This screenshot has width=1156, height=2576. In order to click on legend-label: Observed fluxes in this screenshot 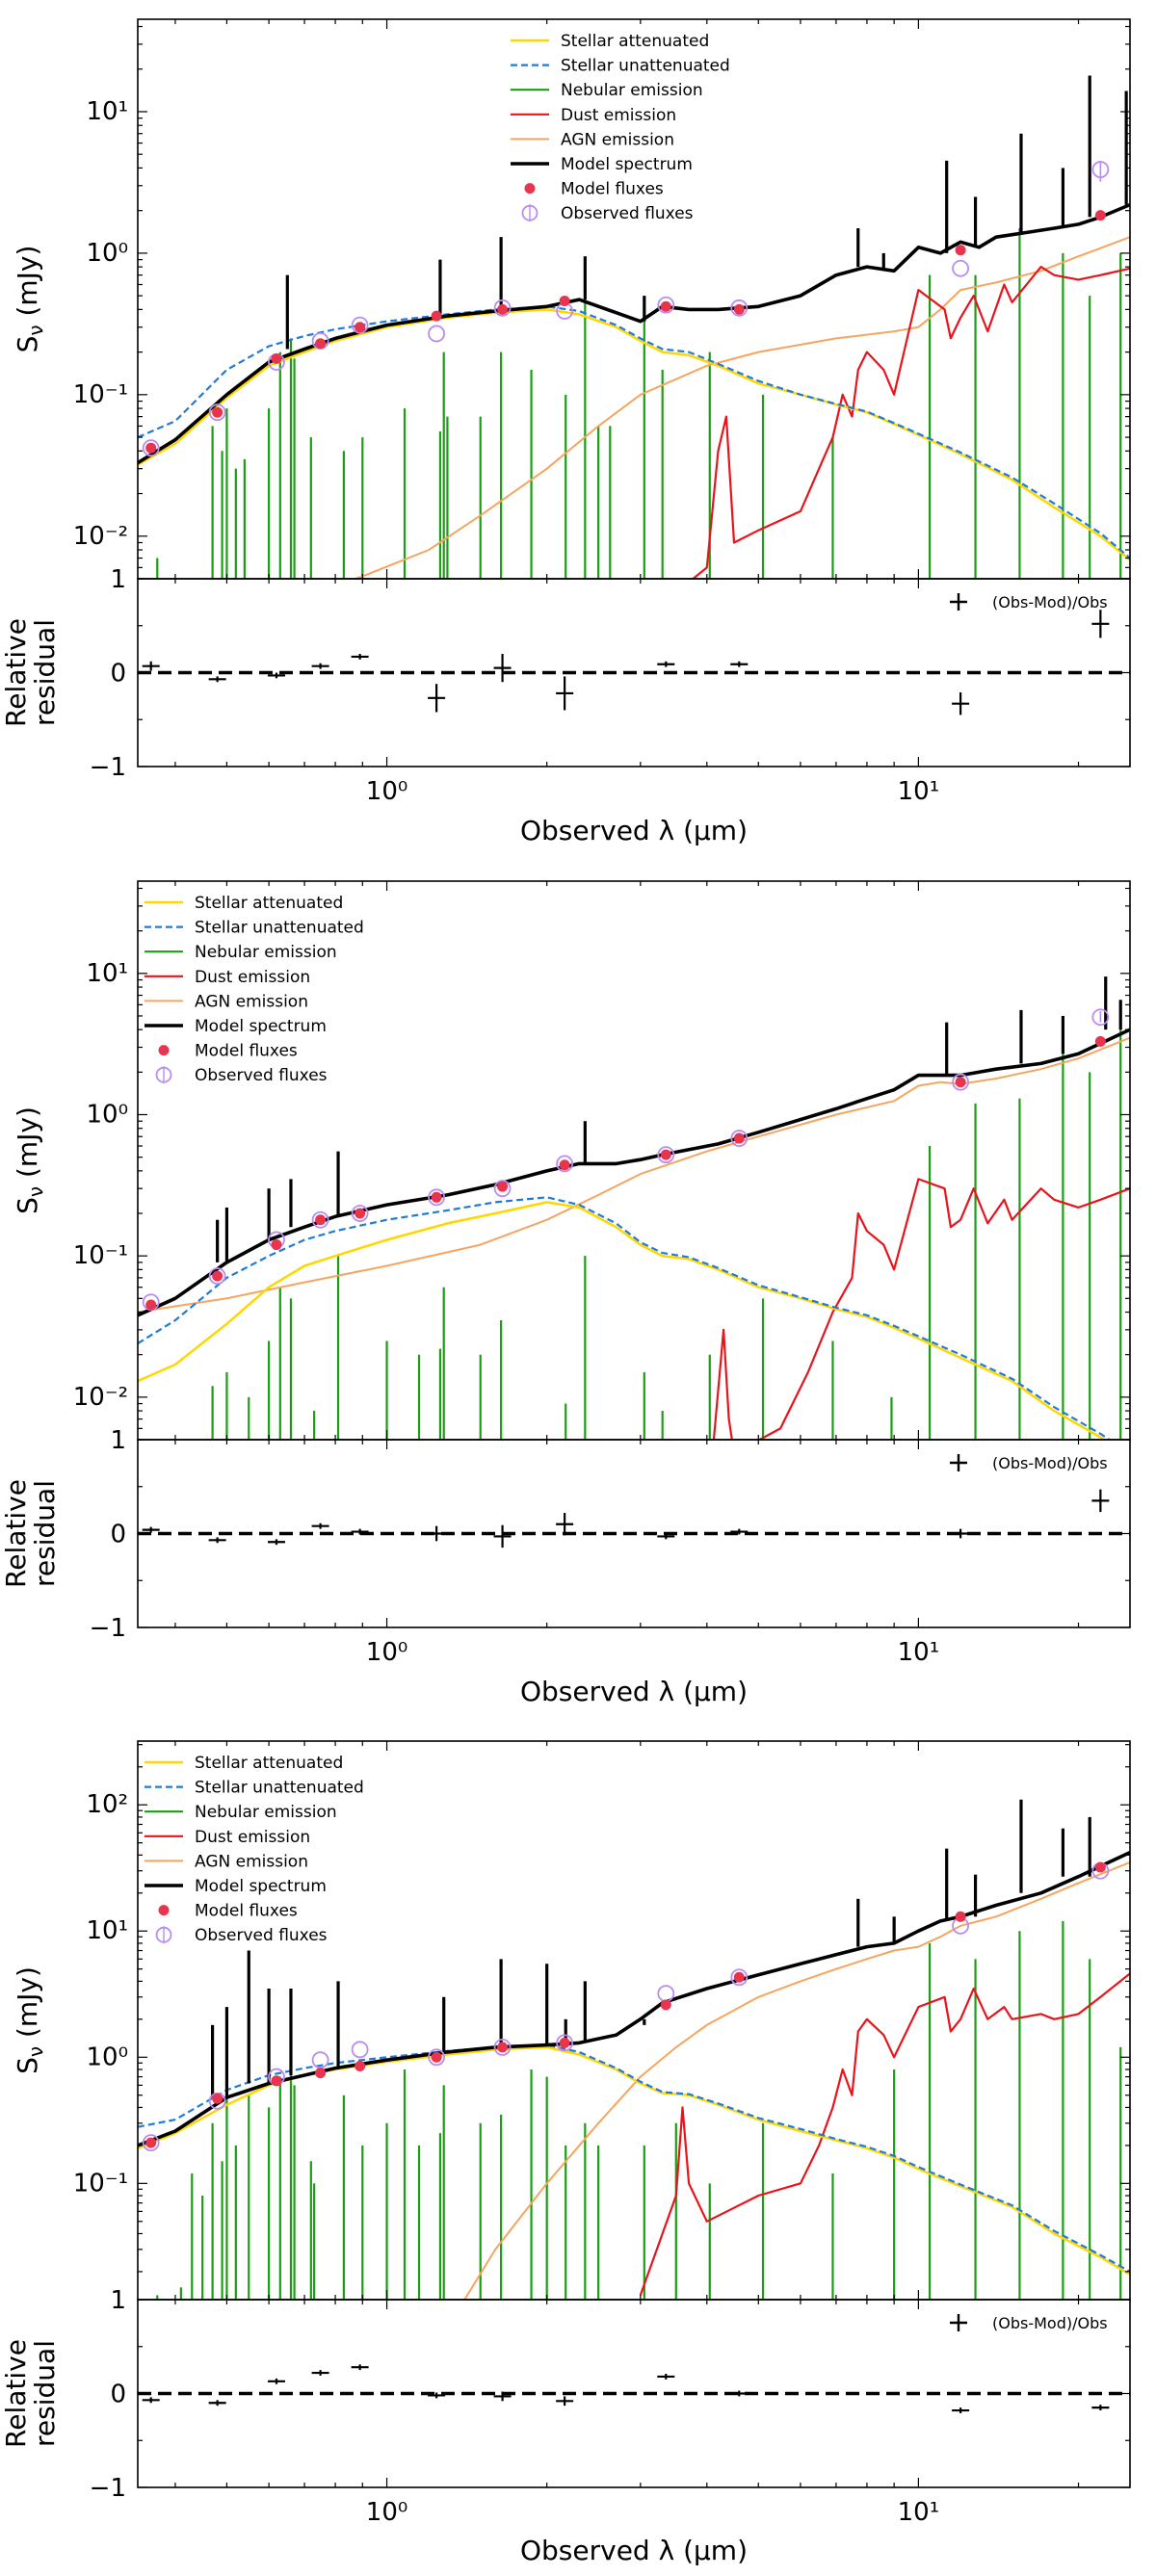, I will do `click(627, 213)`.